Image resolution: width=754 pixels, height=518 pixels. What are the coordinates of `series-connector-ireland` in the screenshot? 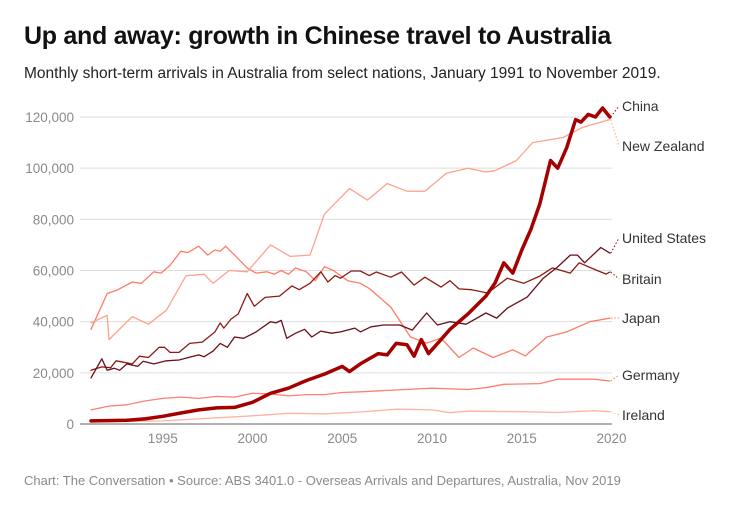 It's located at (615, 413).